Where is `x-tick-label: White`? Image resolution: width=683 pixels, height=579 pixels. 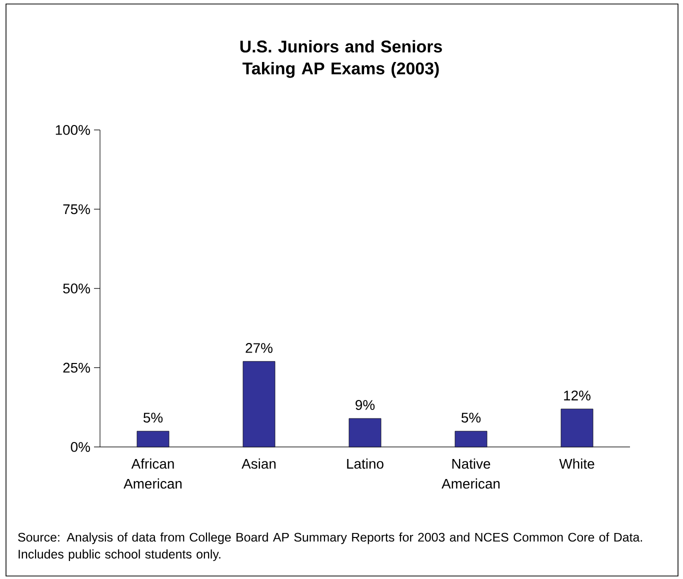 x-tick-label: White is located at coordinates (576, 463).